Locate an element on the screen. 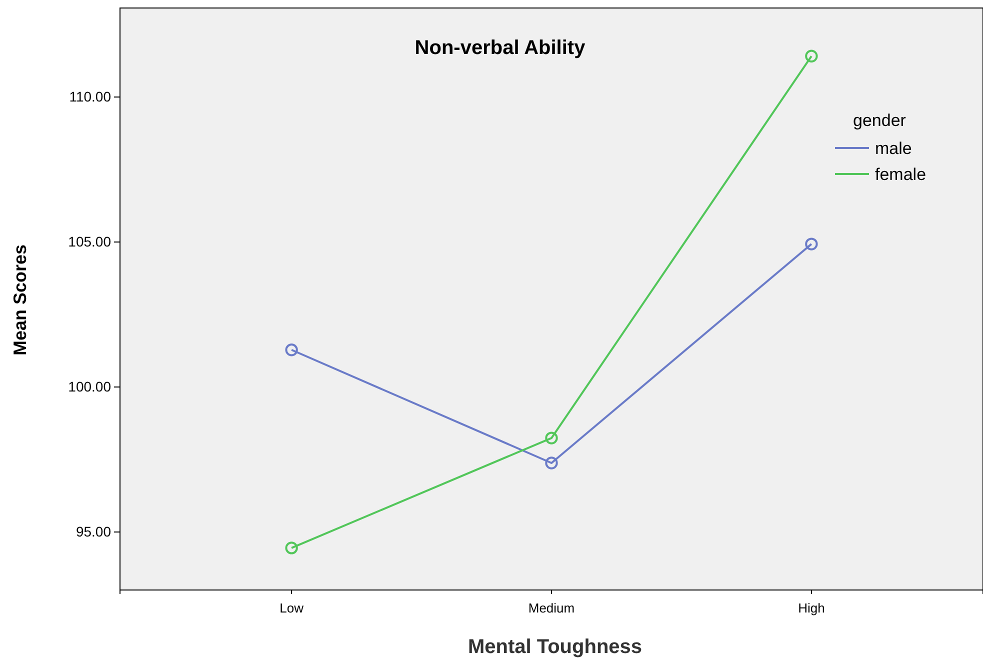  x-tick-label: Low is located at coordinates (292, 608).